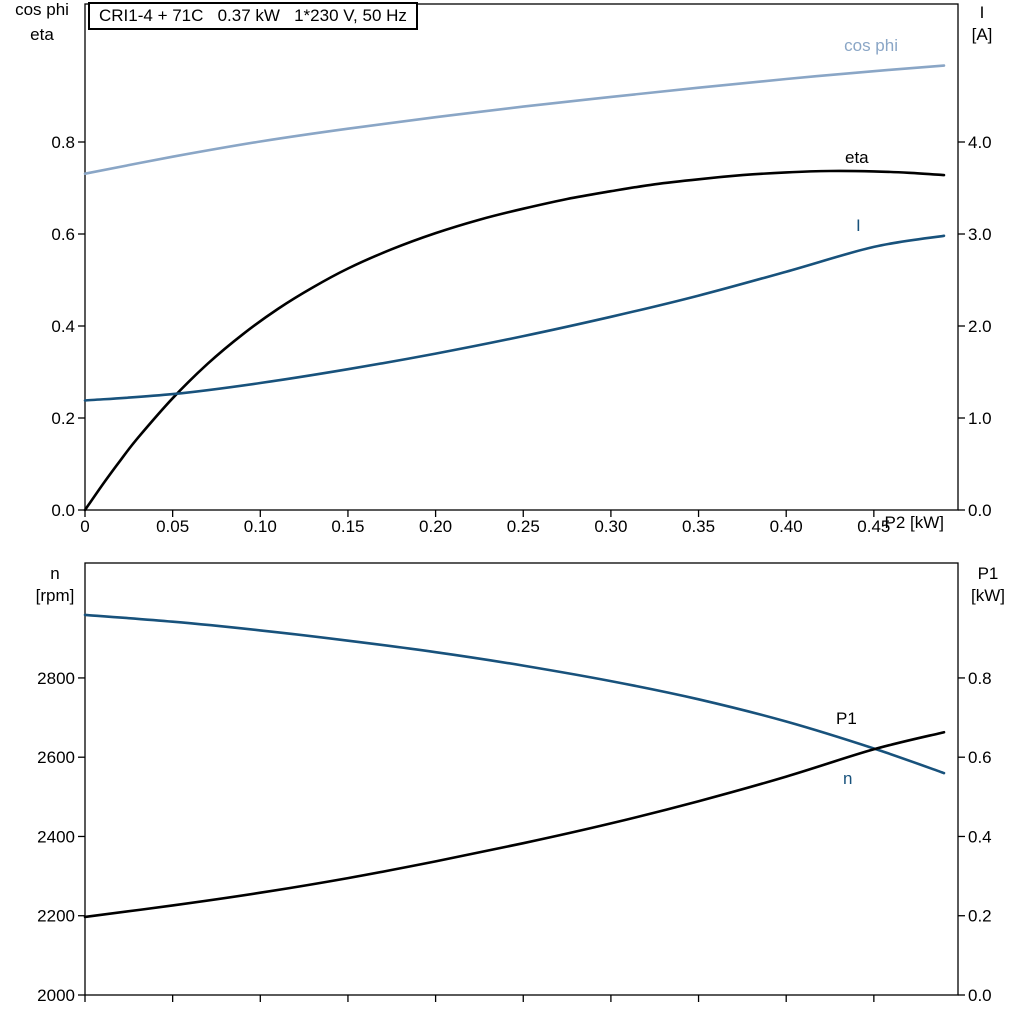  I want to click on x-tick-label: 0.45, so click(873, 526).